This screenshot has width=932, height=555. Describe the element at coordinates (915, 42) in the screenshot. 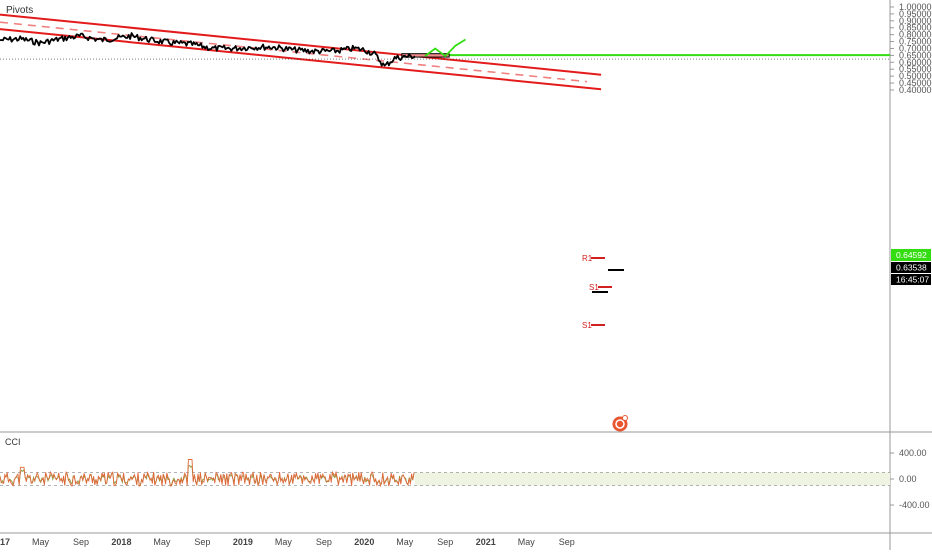

I see `price-tick-label: 0.75000` at that location.